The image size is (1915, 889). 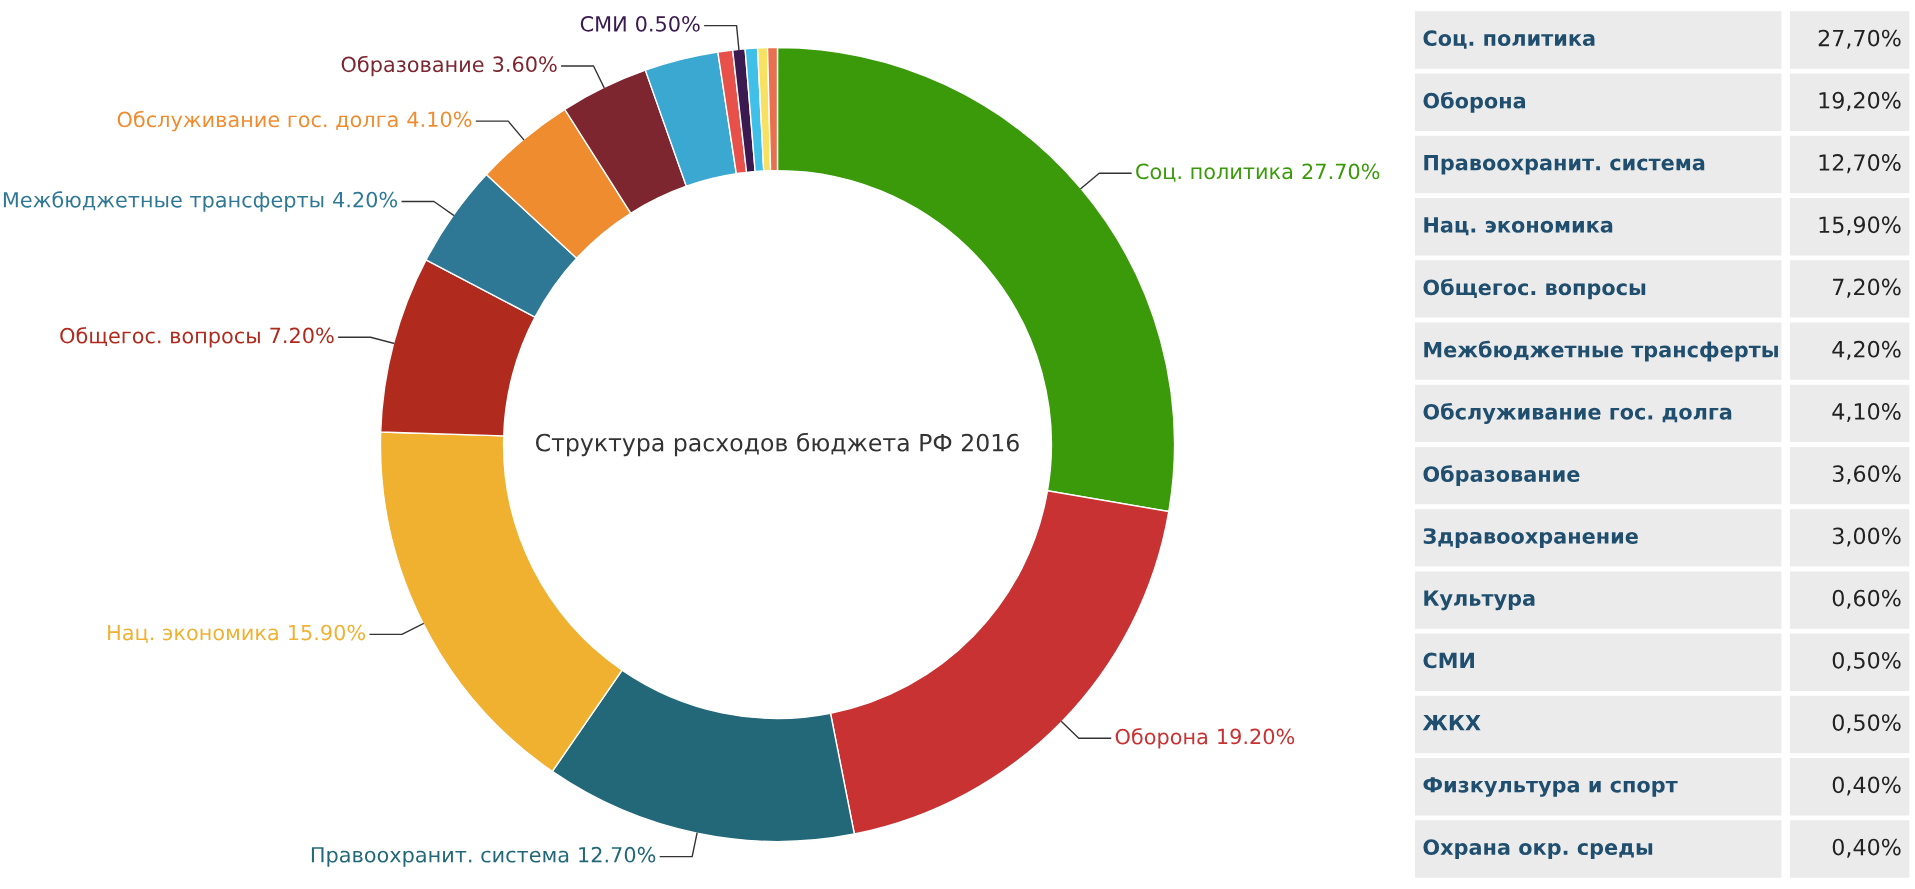 I want to click on category-label: Межбюджетные трансферты, so click(x=1601, y=351).